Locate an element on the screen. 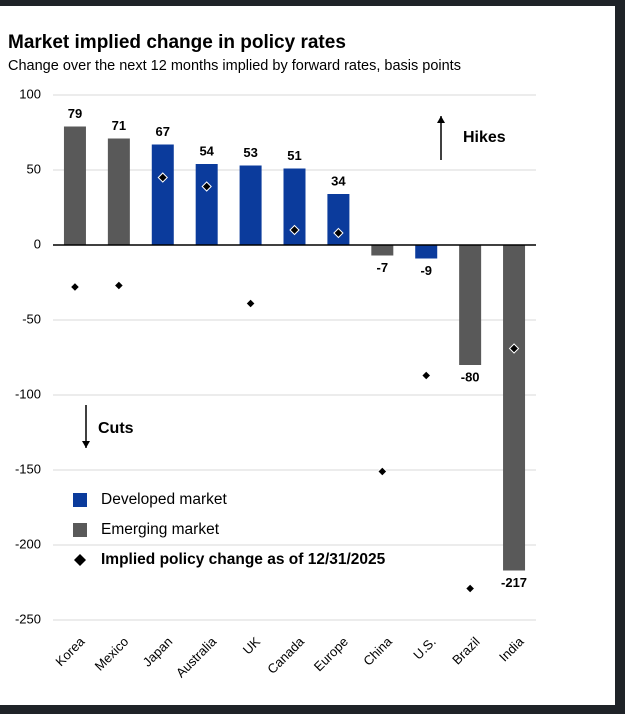 The height and width of the screenshot is (714, 625). annotation-text: Cuts is located at coordinates (116, 428).